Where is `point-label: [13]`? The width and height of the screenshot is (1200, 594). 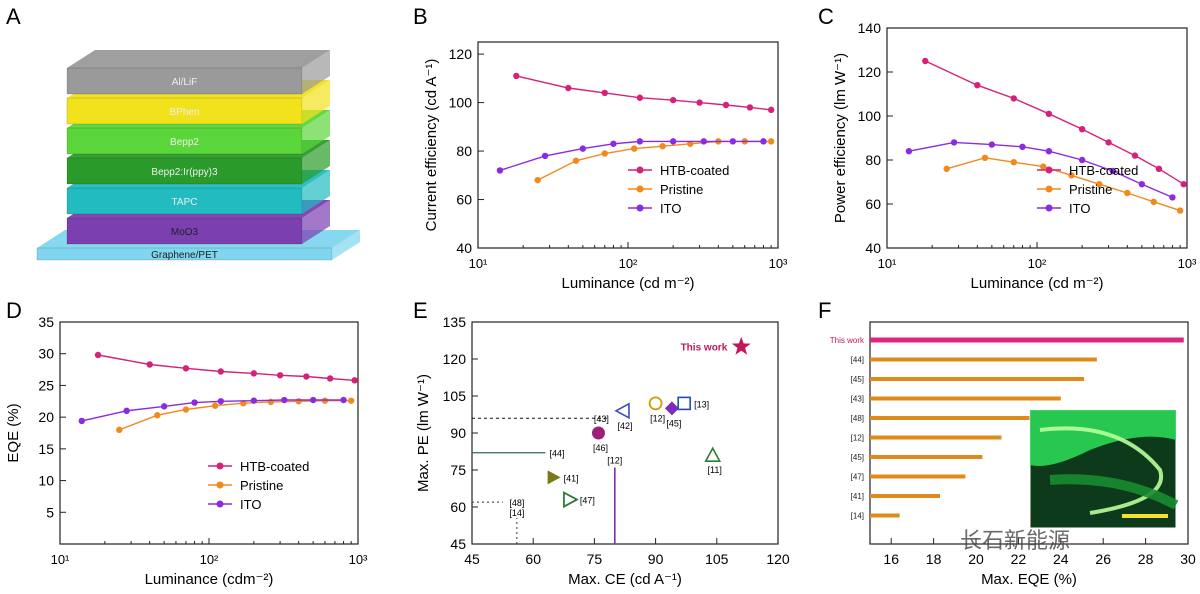 point-label: [13] is located at coordinates (701, 404).